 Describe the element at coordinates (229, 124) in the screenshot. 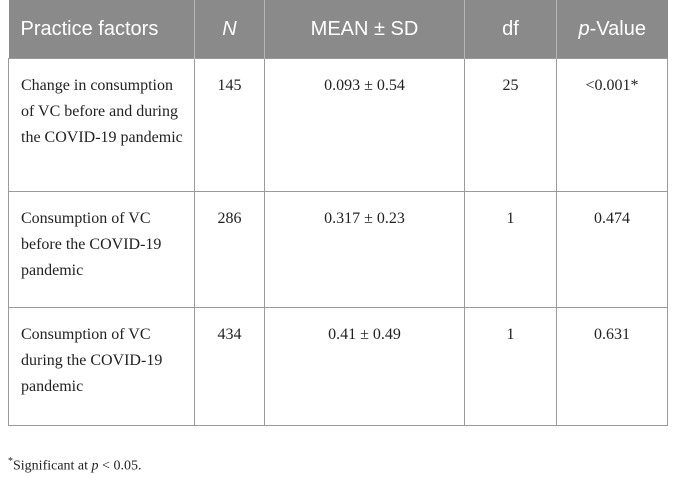

I see `cell-n: 145` at that location.